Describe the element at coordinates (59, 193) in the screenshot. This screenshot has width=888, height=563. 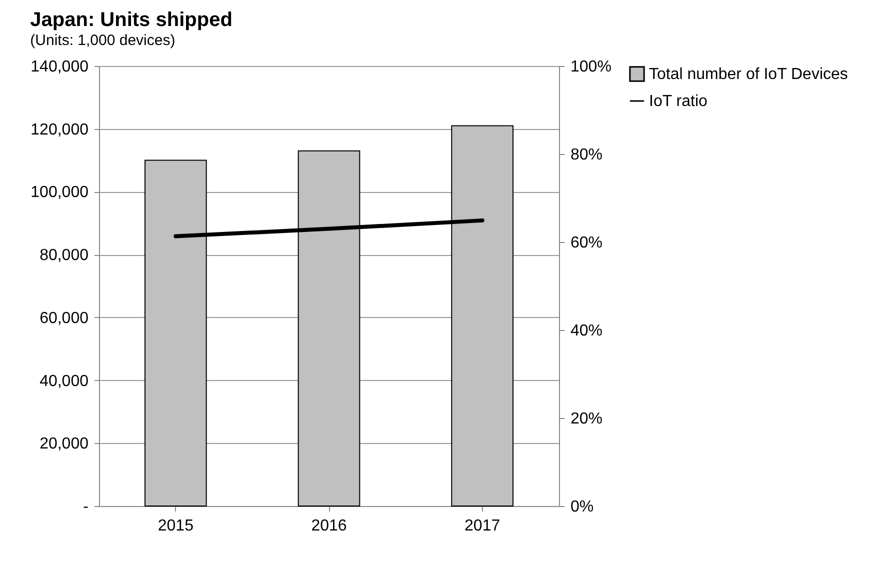
I see `y-tick-label: 100,000` at that location.